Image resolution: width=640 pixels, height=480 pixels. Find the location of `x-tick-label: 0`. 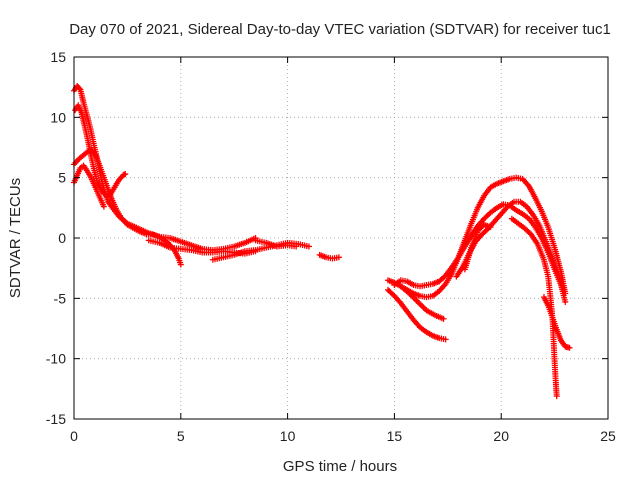

x-tick-label: 0 is located at coordinates (74, 436).